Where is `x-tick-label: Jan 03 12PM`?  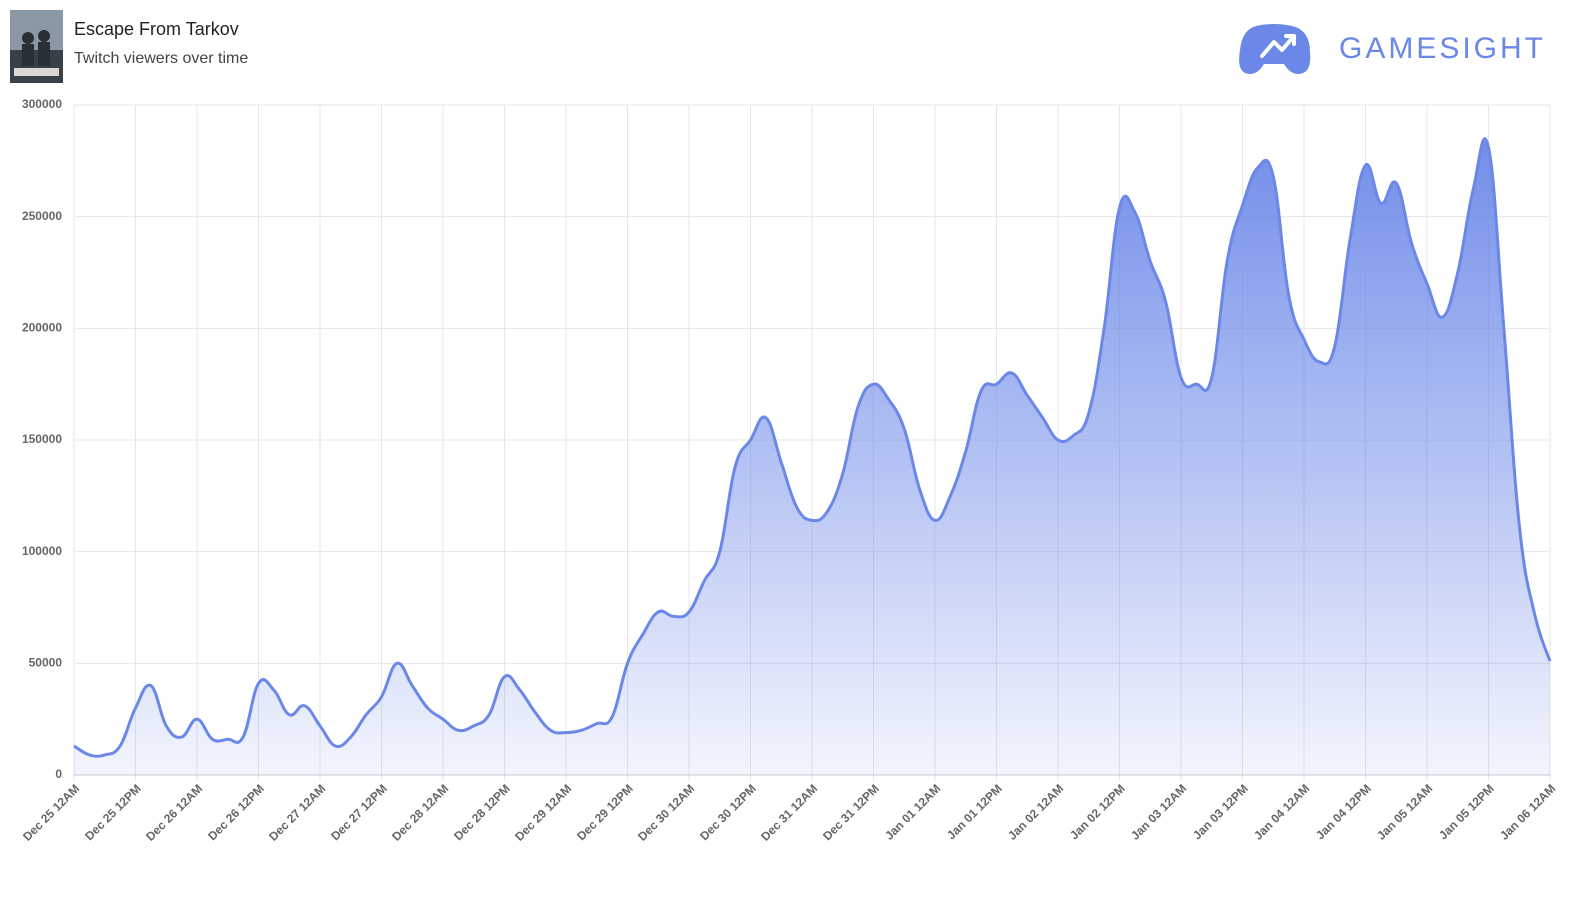 x-tick-label: Jan 03 12PM is located at coordinates (1220, 811).